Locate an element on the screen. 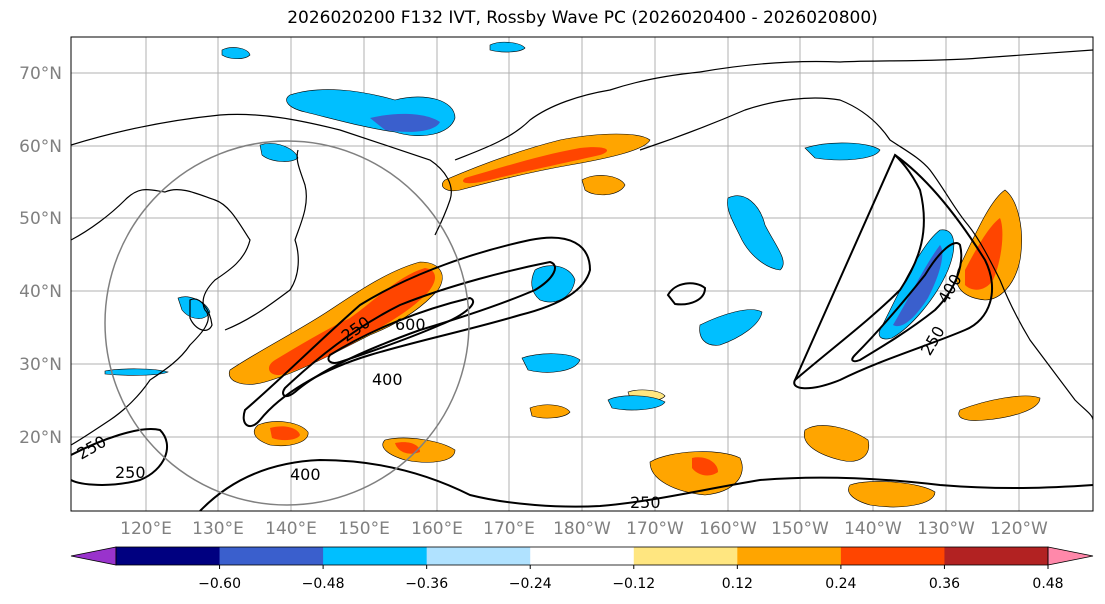  longitude-label: 150°W is located at coordinates (800, 529).